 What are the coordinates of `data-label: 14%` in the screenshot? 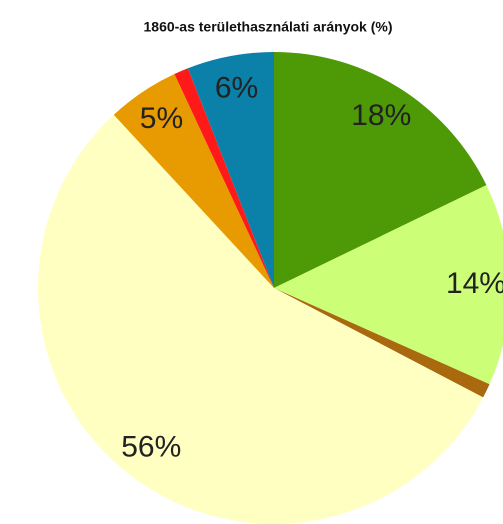 It's located at (474, 283).